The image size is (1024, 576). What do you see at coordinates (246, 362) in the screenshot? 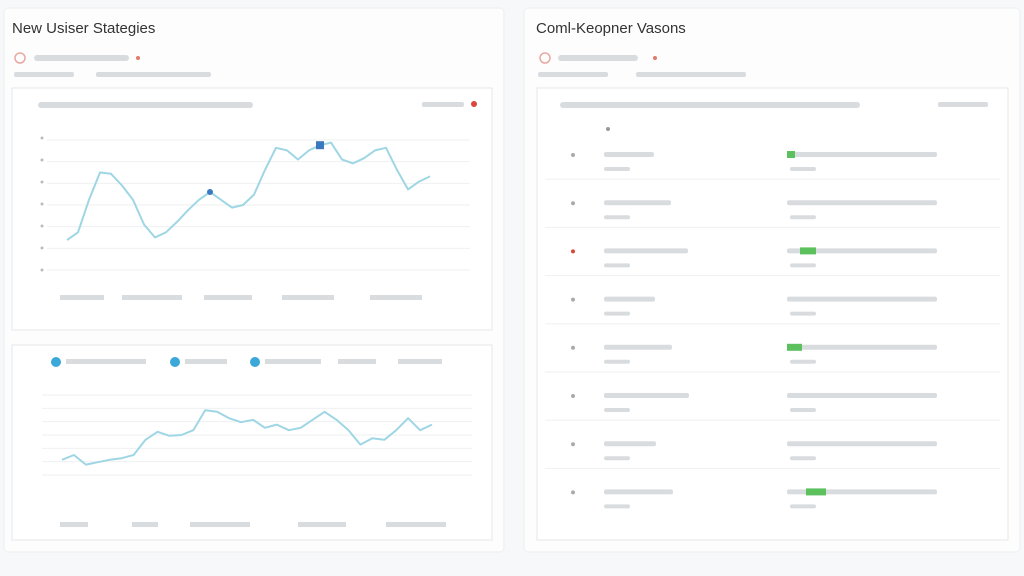
I see `bottom-legend` at bounding box center [246, 362].